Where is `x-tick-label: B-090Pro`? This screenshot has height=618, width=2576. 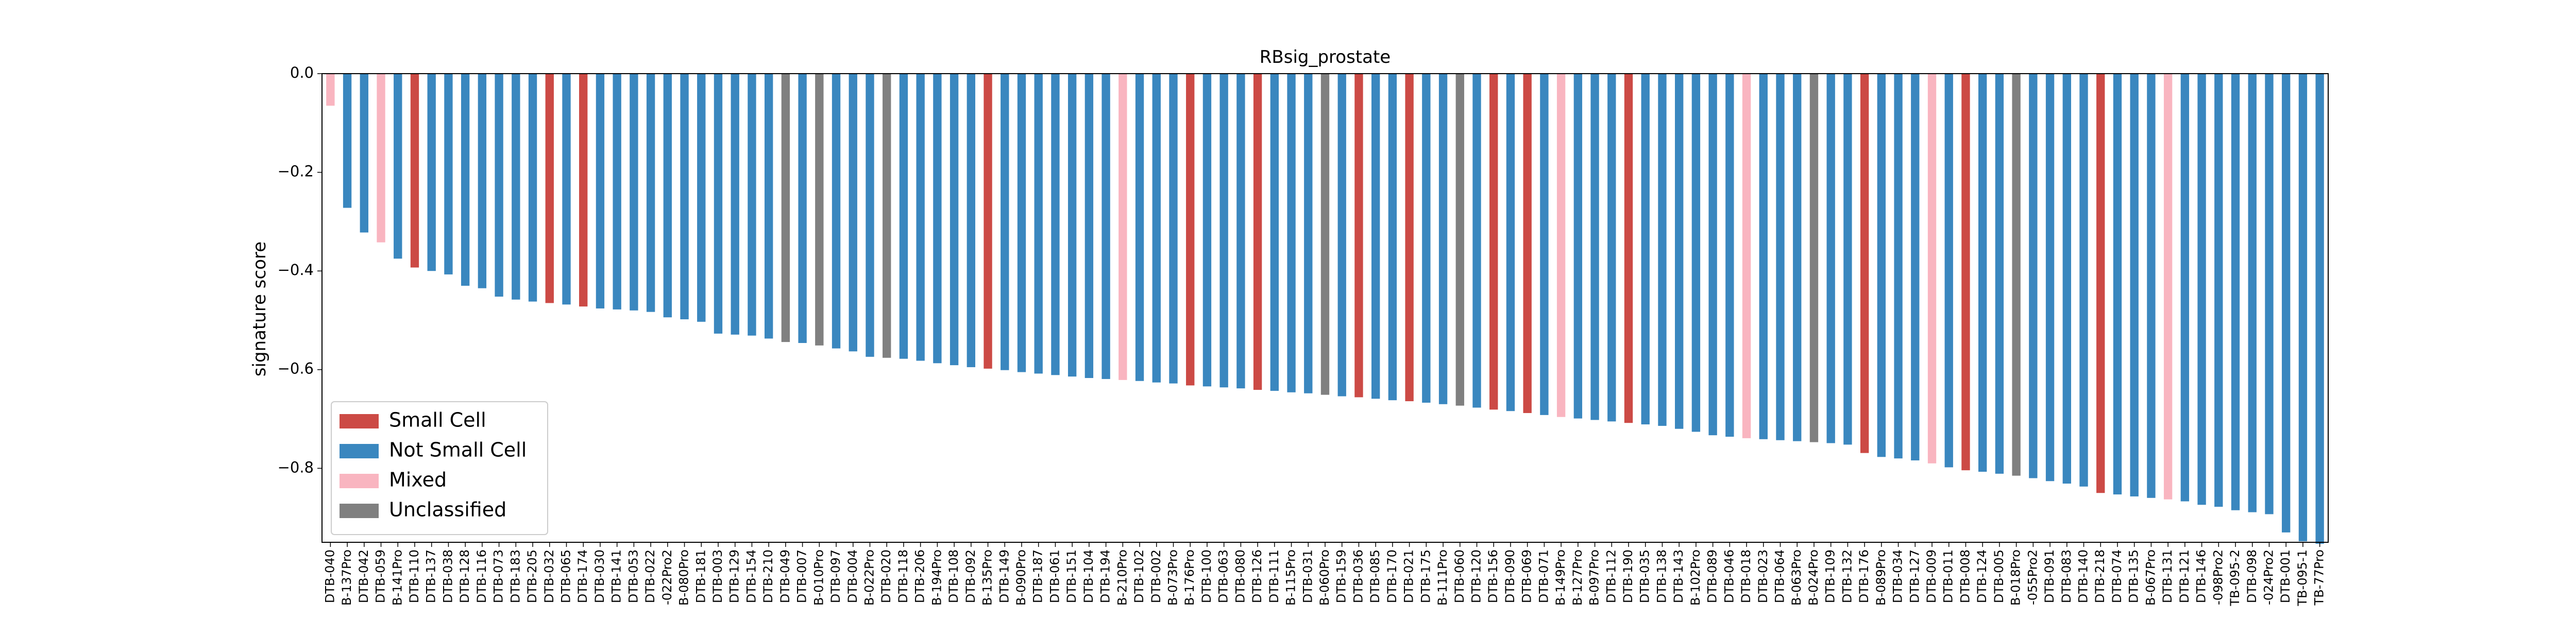 x-tick-label: B-090Pro is located at coordinates (1021, 578).